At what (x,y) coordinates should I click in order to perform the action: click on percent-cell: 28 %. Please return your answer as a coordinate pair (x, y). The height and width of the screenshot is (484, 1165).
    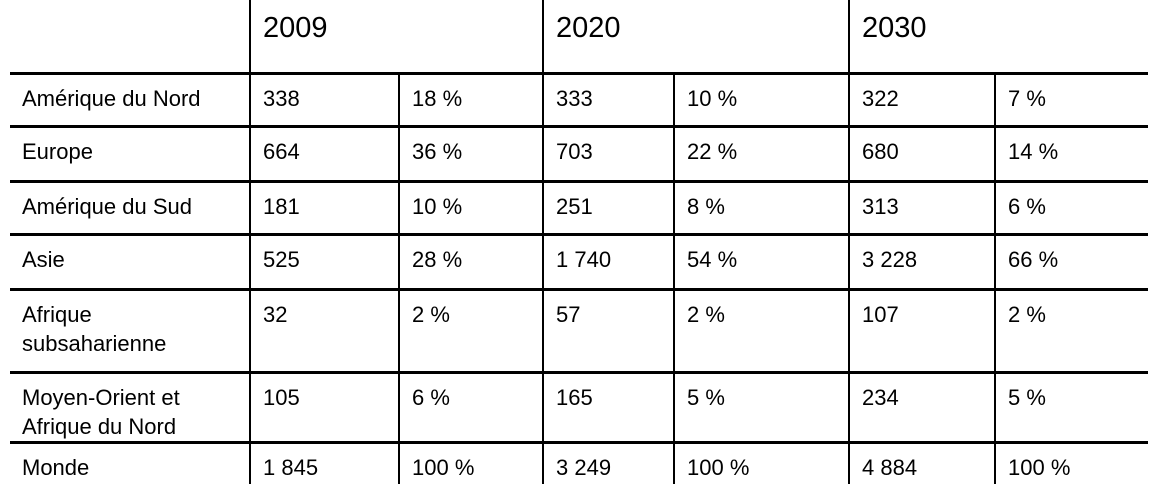
    Looking at the image, I should click on (470, 262).